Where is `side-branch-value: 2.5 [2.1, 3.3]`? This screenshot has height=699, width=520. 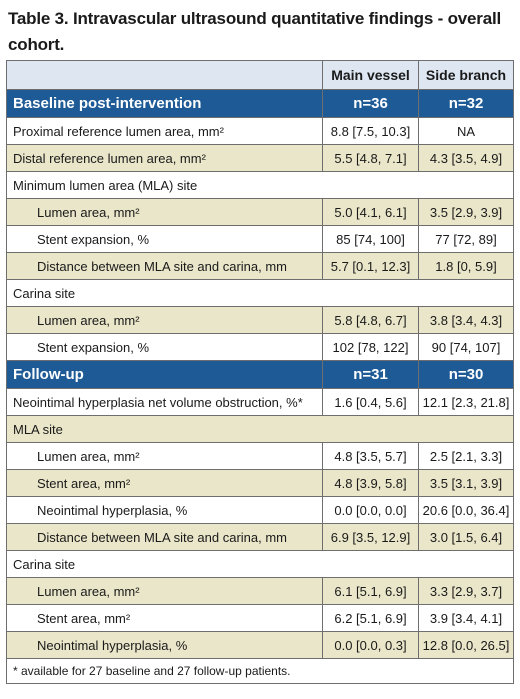 side-branch-value: 2.5 [2.1, 3.3] is located at coordinates (466, 456).